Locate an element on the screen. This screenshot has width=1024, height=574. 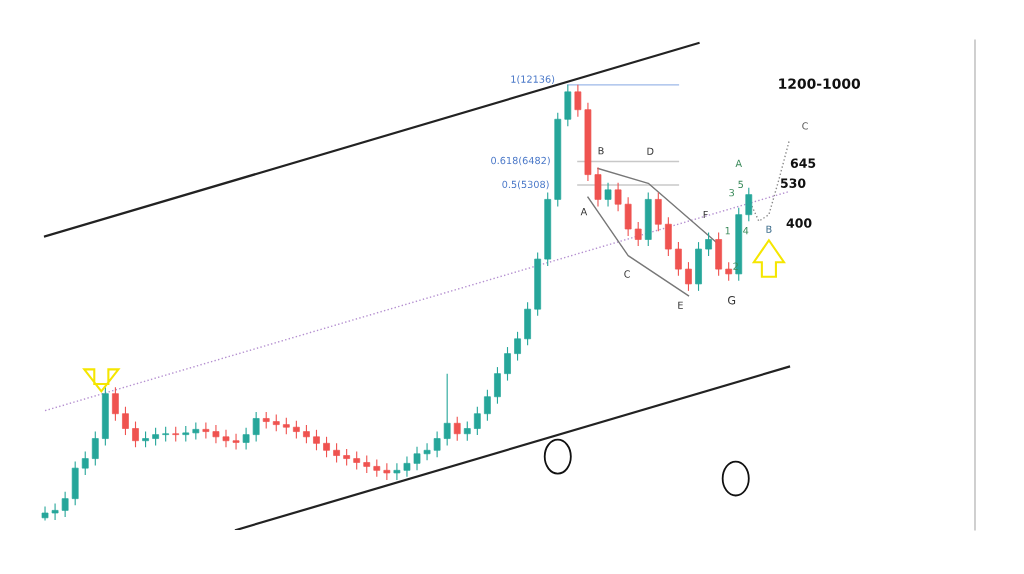
annotation: C is located at coordinates (627, 274).